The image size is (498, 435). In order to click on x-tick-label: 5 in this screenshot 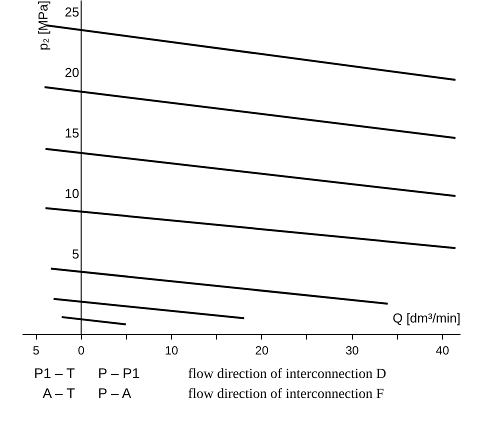, I will do `click(36, 351)`.